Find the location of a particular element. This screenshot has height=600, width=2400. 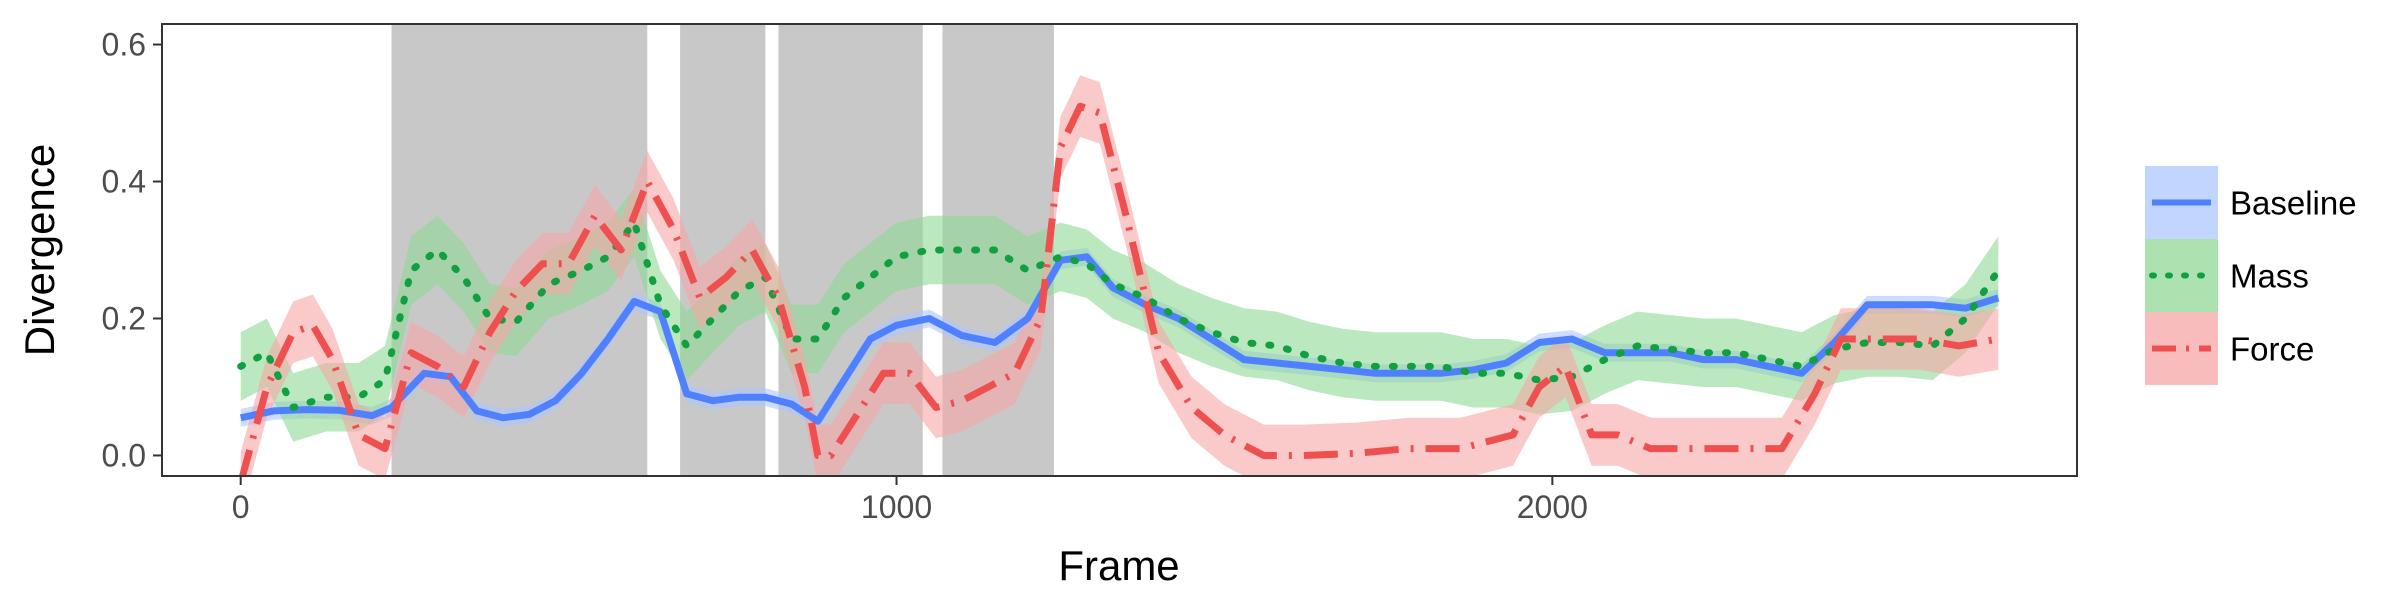

x-tick-label: 0 is located at coordinates (241, 507).